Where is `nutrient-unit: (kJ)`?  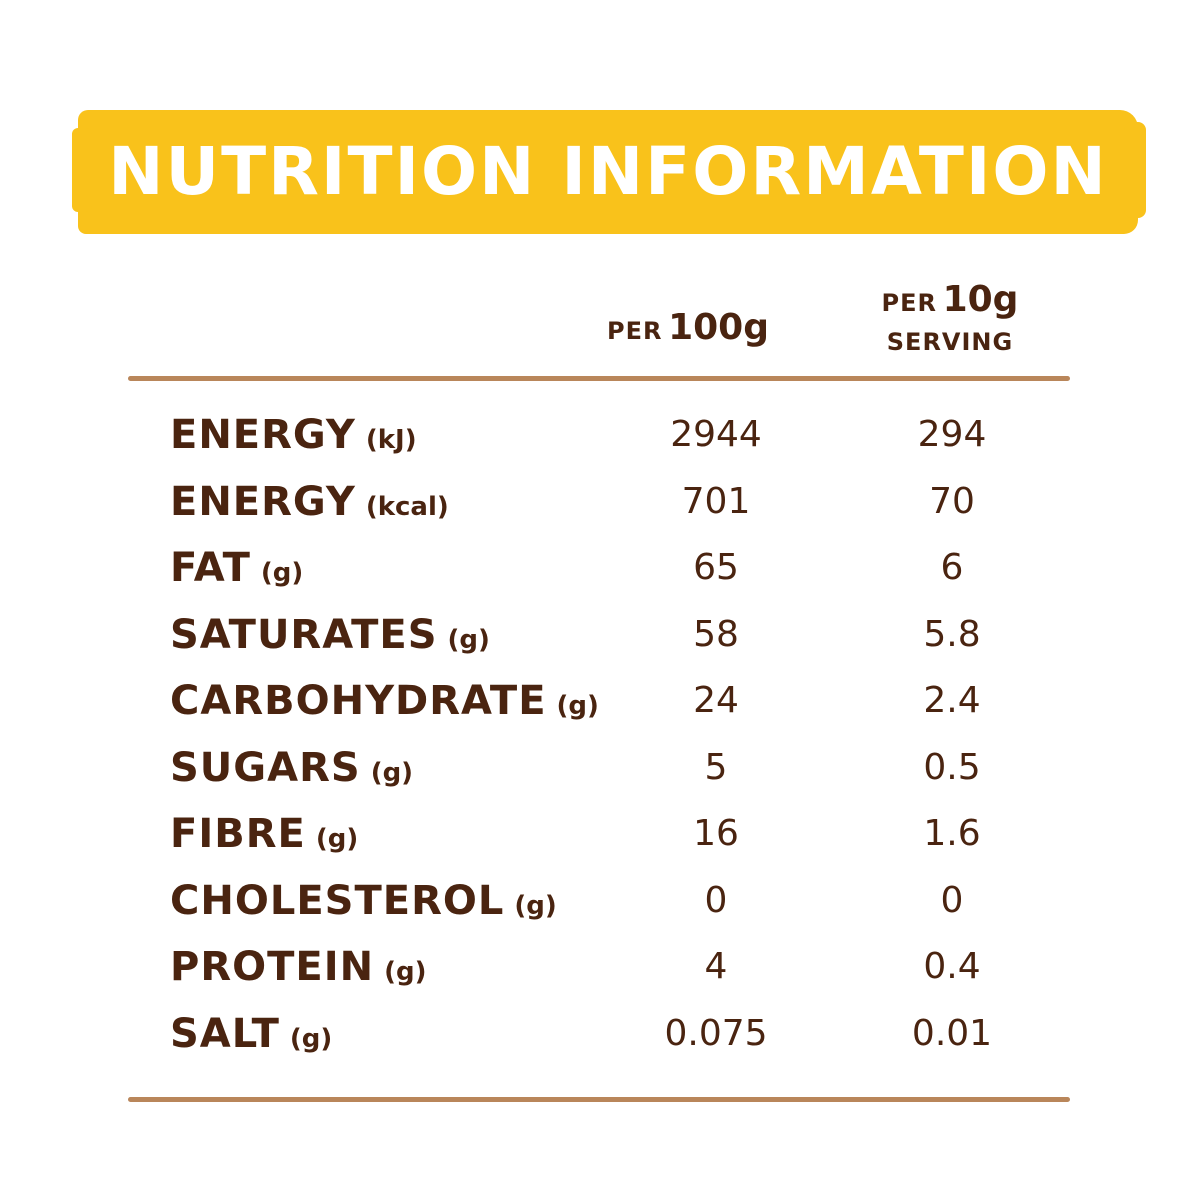 nutrient-unit: (kJ) is located at coordinates (391, 440).